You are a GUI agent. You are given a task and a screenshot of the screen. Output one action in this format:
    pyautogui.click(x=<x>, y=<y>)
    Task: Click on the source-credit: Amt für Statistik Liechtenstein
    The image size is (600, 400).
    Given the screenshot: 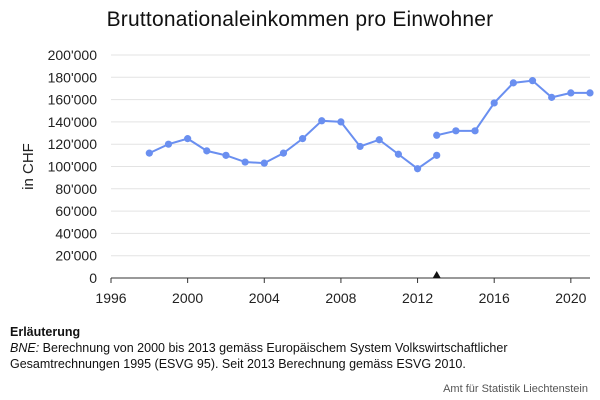 What is the action you would take?
    pyautogui.click(x=515, y=389)
    